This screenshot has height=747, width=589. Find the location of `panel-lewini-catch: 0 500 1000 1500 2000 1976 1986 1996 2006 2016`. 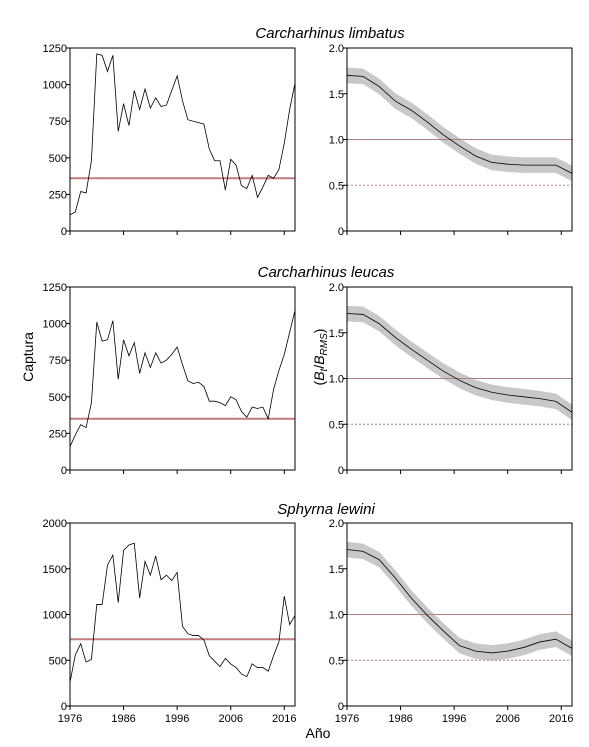

panel-lewini-catch: 0 500 1000 1500 2000 1976 1986 1996 2006 2016 is located at coordinates (170, 621).